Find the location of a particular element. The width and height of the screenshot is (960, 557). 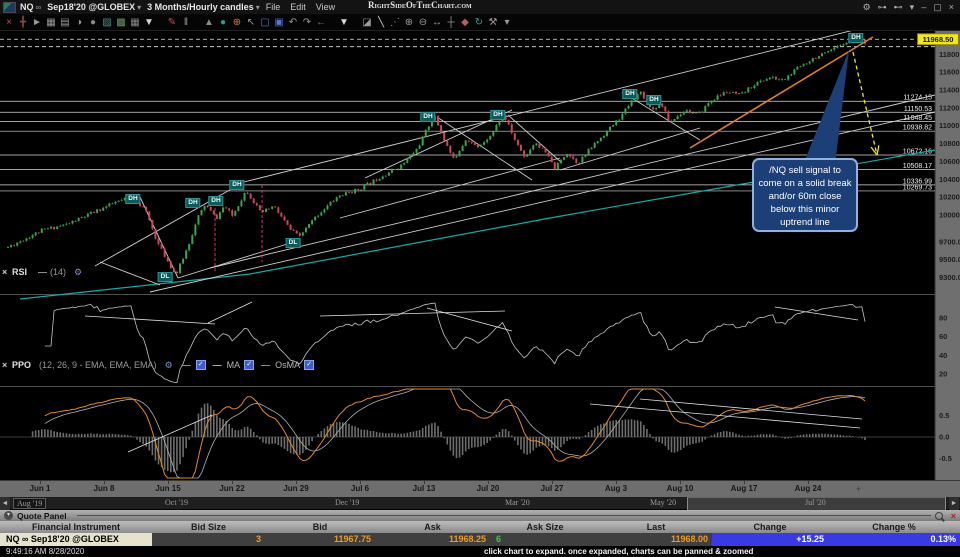

timeline-thumb is located at coordinates (816, 503).